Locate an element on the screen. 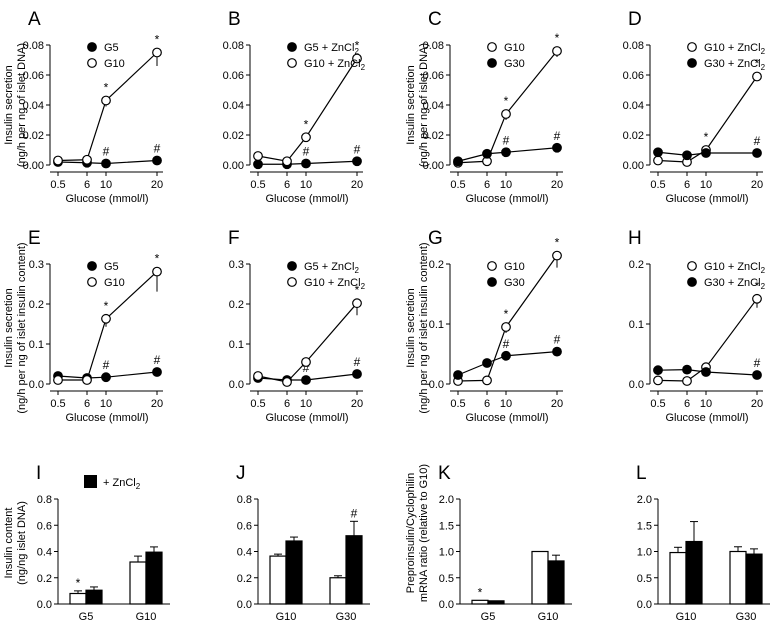  y-tick-label-I: 0.2 is located at coordinates (44, 579).